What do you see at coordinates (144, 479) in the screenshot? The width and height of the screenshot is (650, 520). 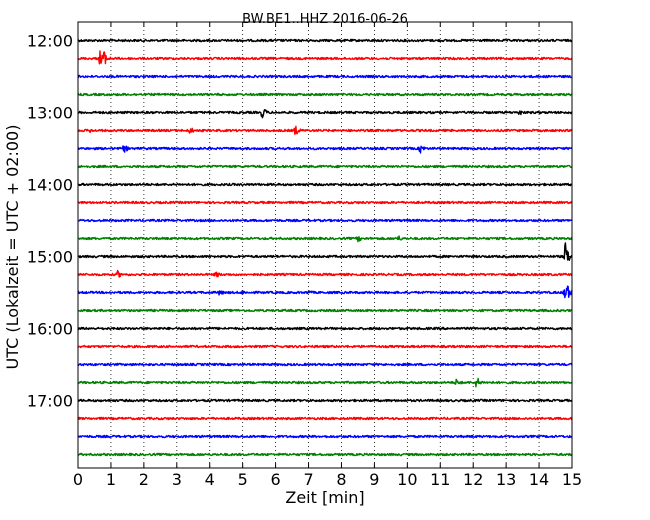 I see `x-tick-label: 2` at bounding box center [144, 479].